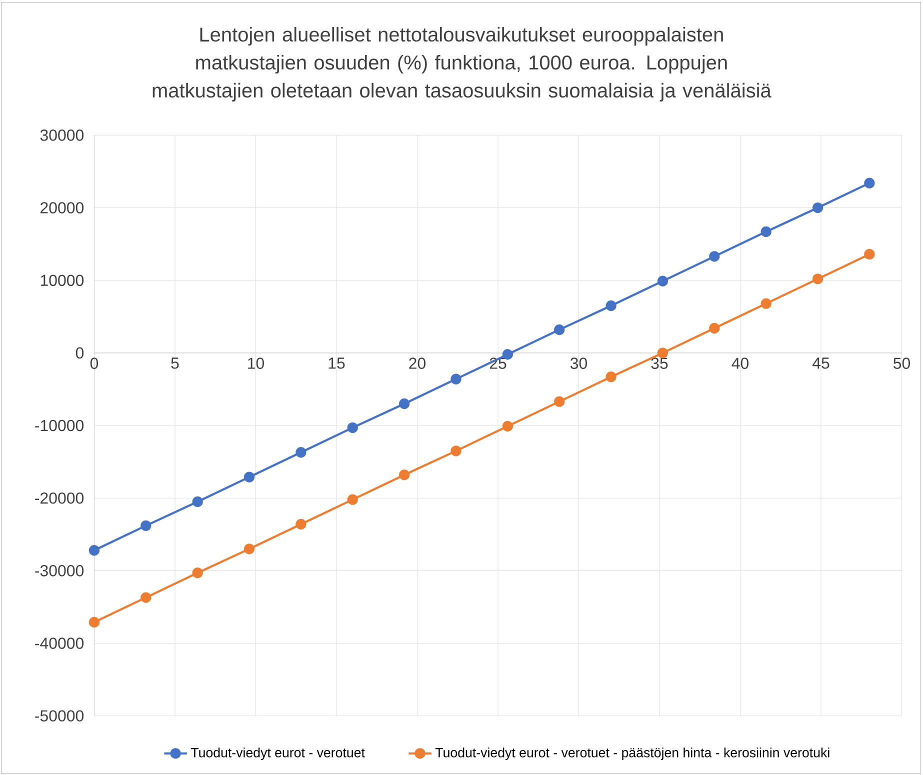  Describe the element at coordinates (417, 363) in the screenshot. I see `x-tick-label: 20` at that location.